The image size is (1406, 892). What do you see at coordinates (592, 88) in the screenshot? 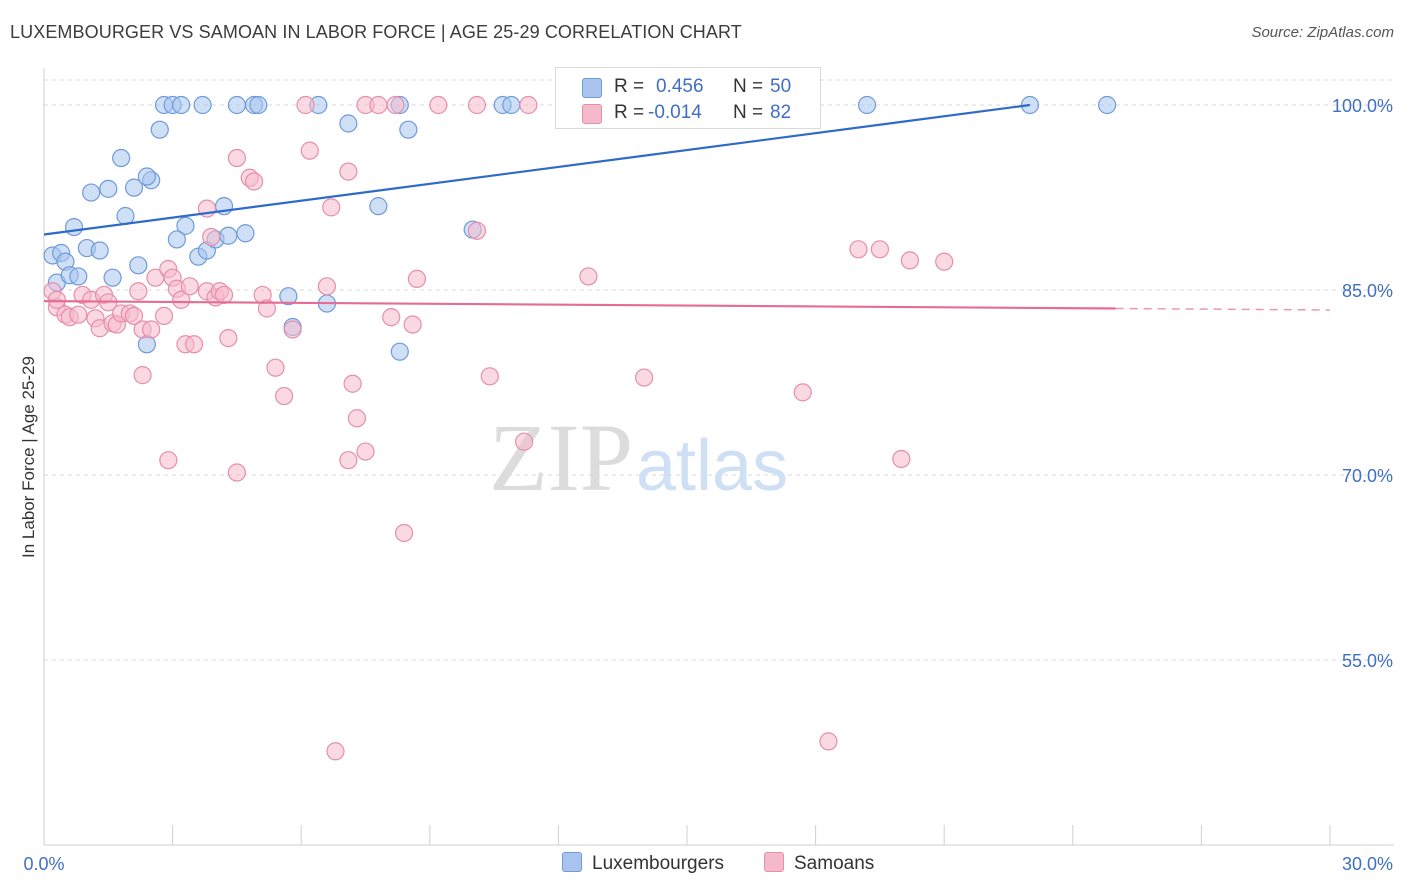
I see `luxembourgers-swatch` at bounding box center [592, 88].